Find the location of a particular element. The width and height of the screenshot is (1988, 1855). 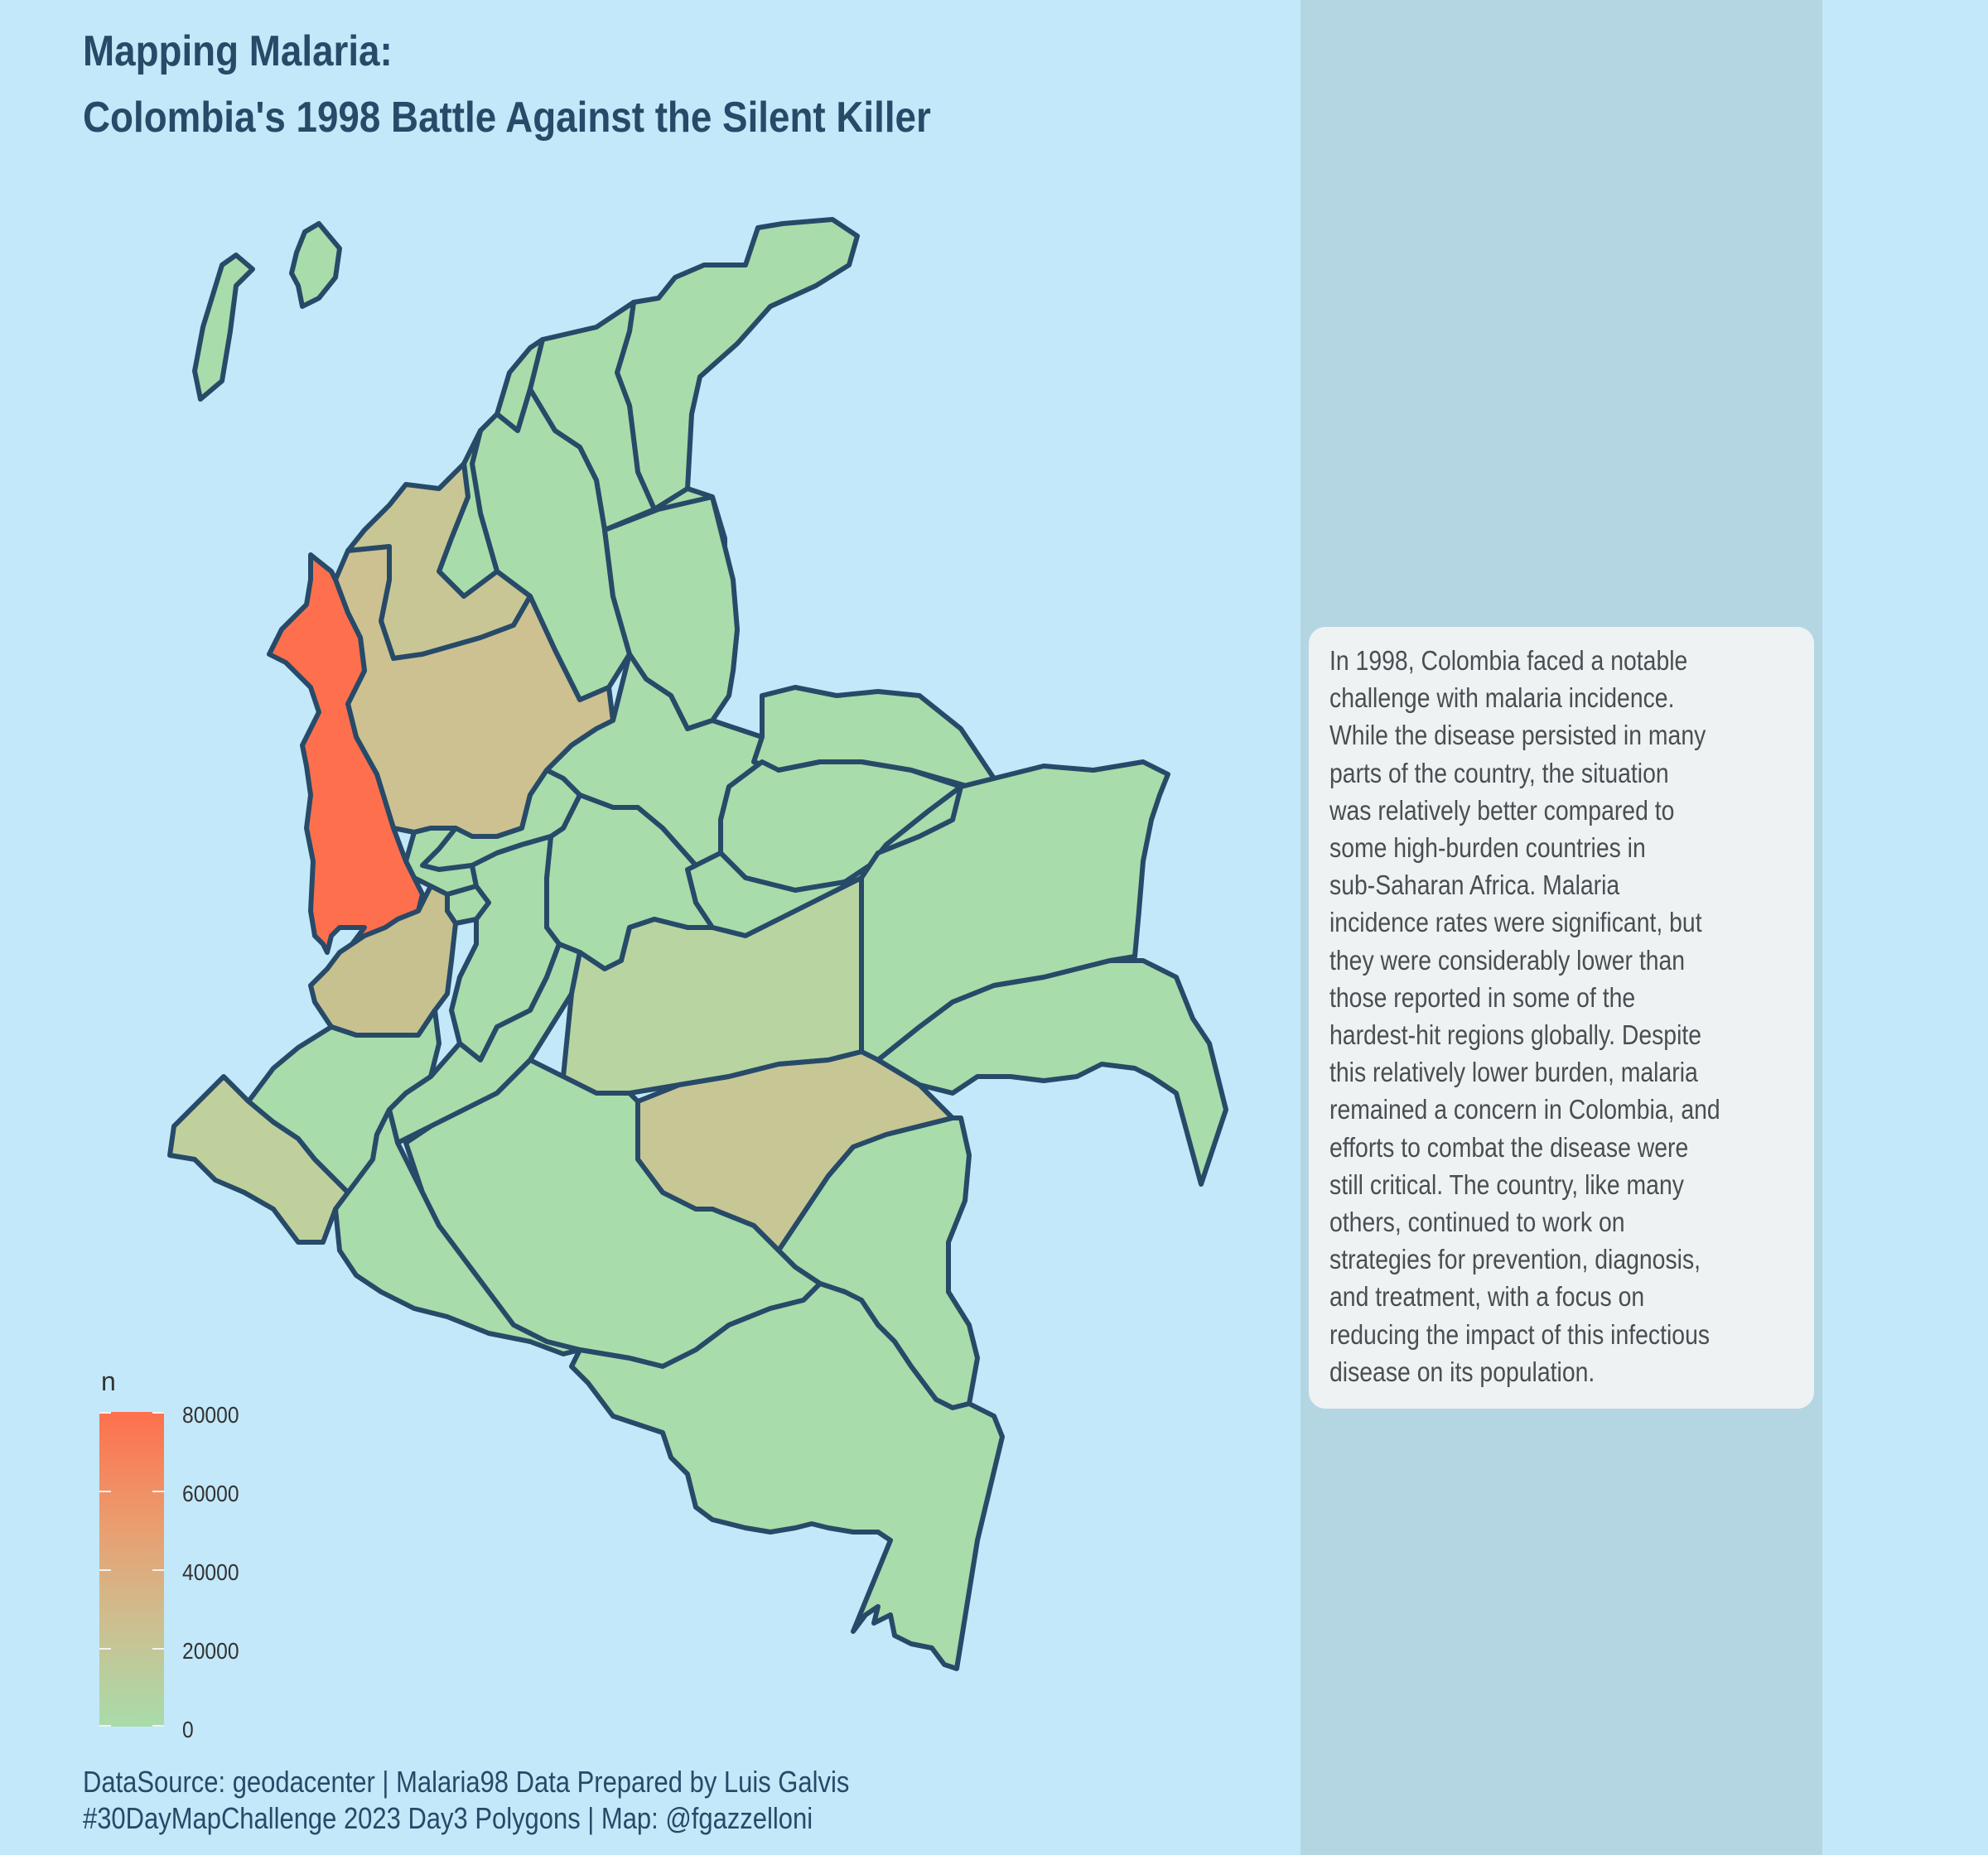

note-line: disease on its population. is located at coordinates (1462, 1371).